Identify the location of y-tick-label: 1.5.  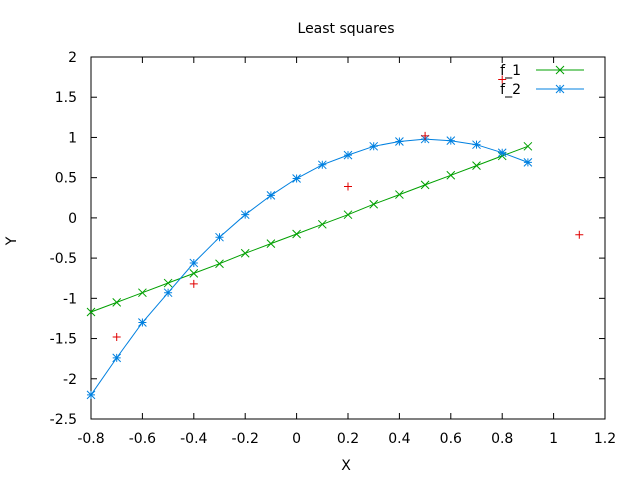
(66, 98).